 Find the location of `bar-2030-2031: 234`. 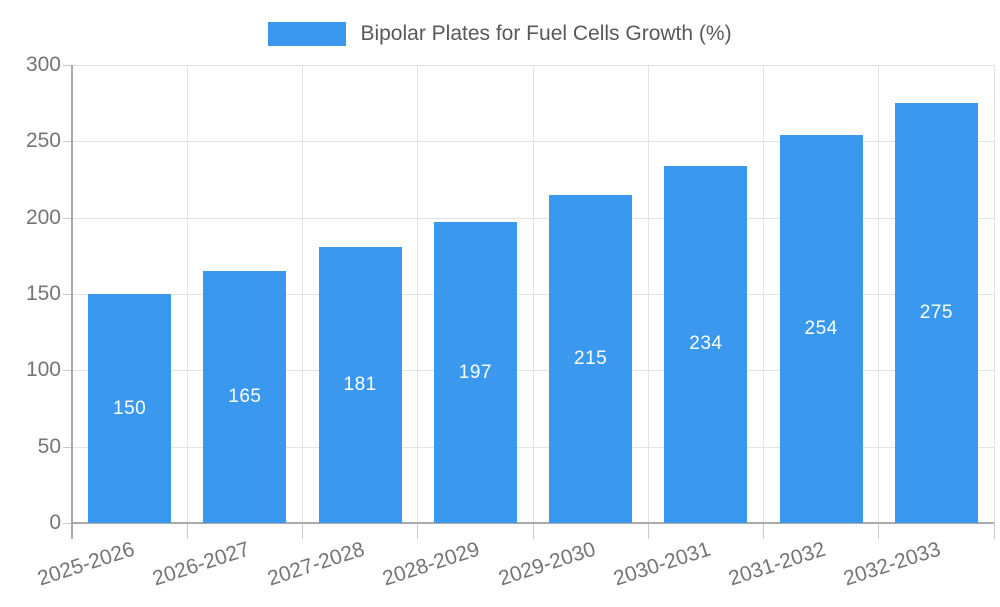

bar-2030-2031: 234 is located at coordinates (706, 344).